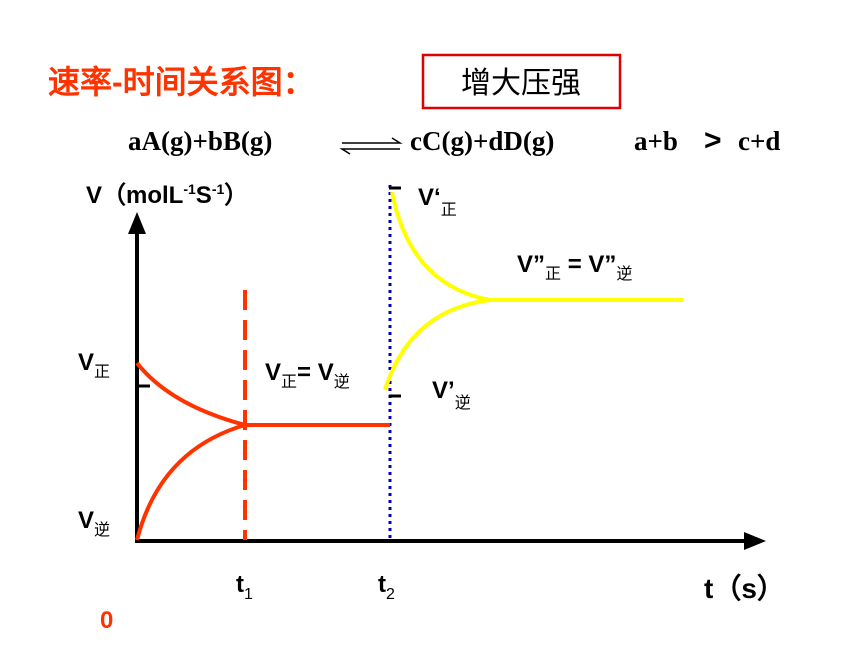  I want to click on label-main: V”, so click(531, 264).